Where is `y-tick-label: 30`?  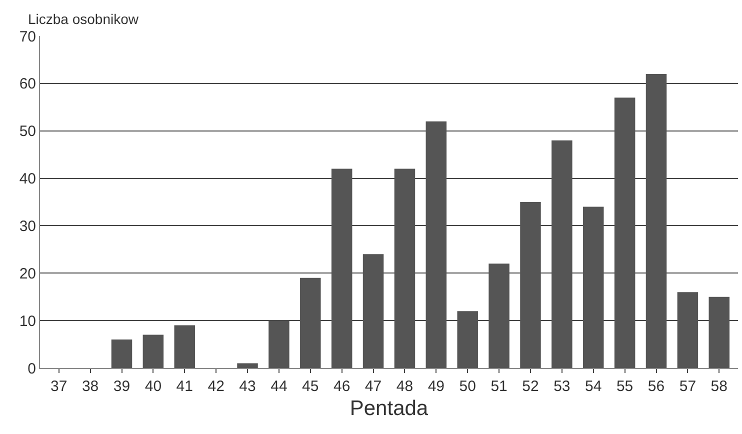
y-tick-label: 30 is located at coordinates (27, 226).